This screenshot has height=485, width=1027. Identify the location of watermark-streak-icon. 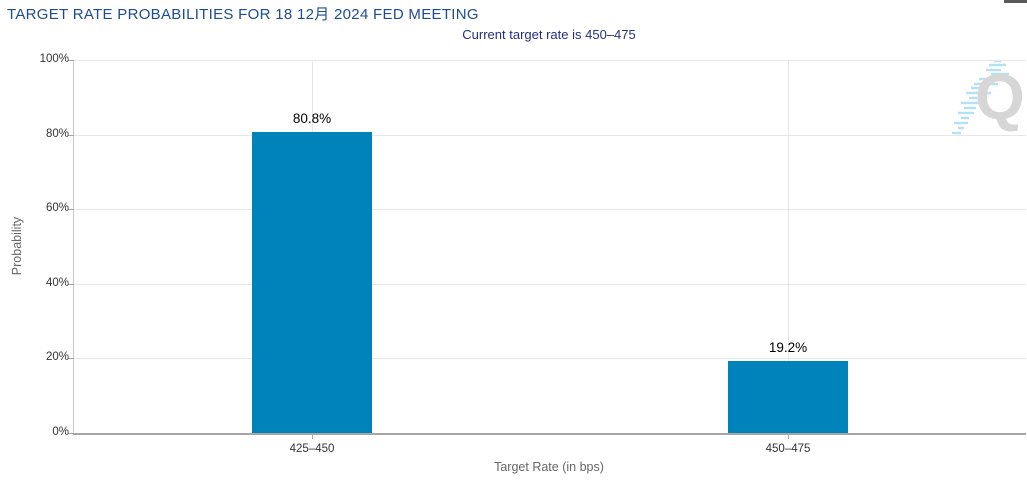
(980, 97).